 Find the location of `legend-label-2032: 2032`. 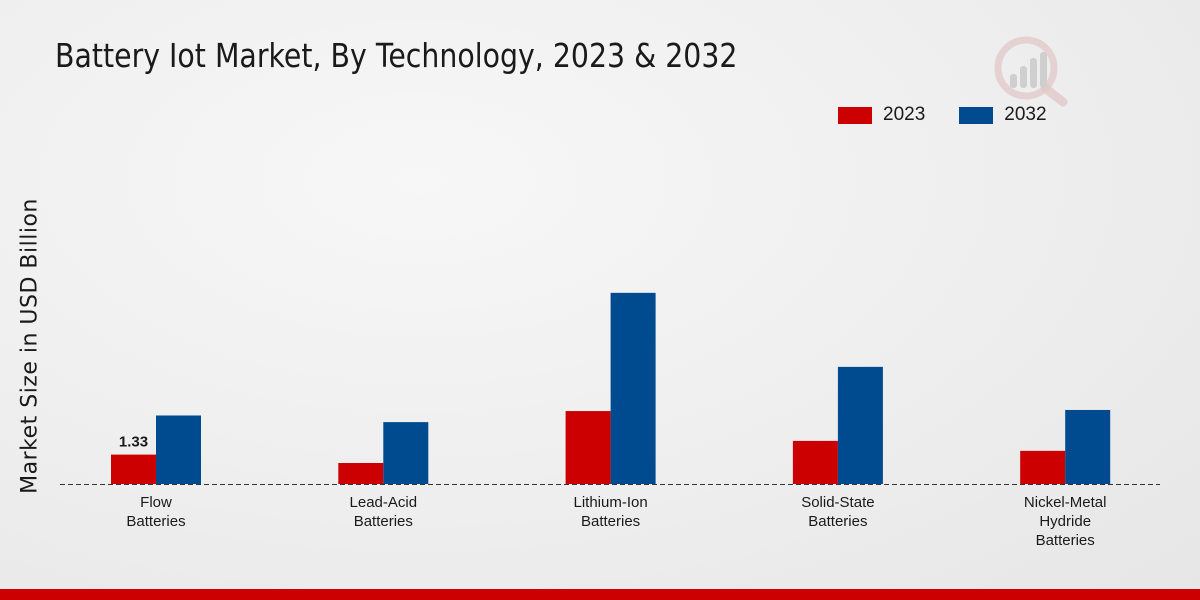

legend-label-2032: 2032 is located at coordinates (1025, 114).